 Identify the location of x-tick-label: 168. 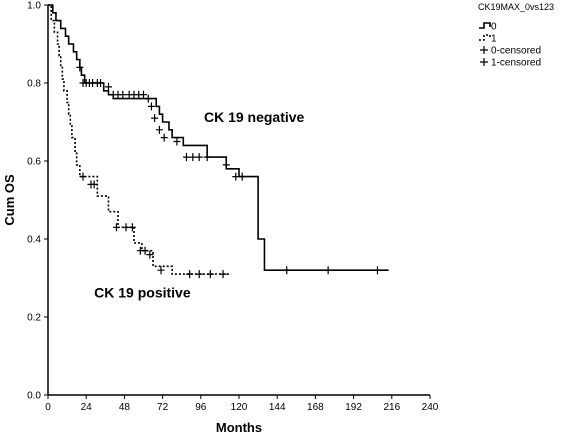
(315, 407).